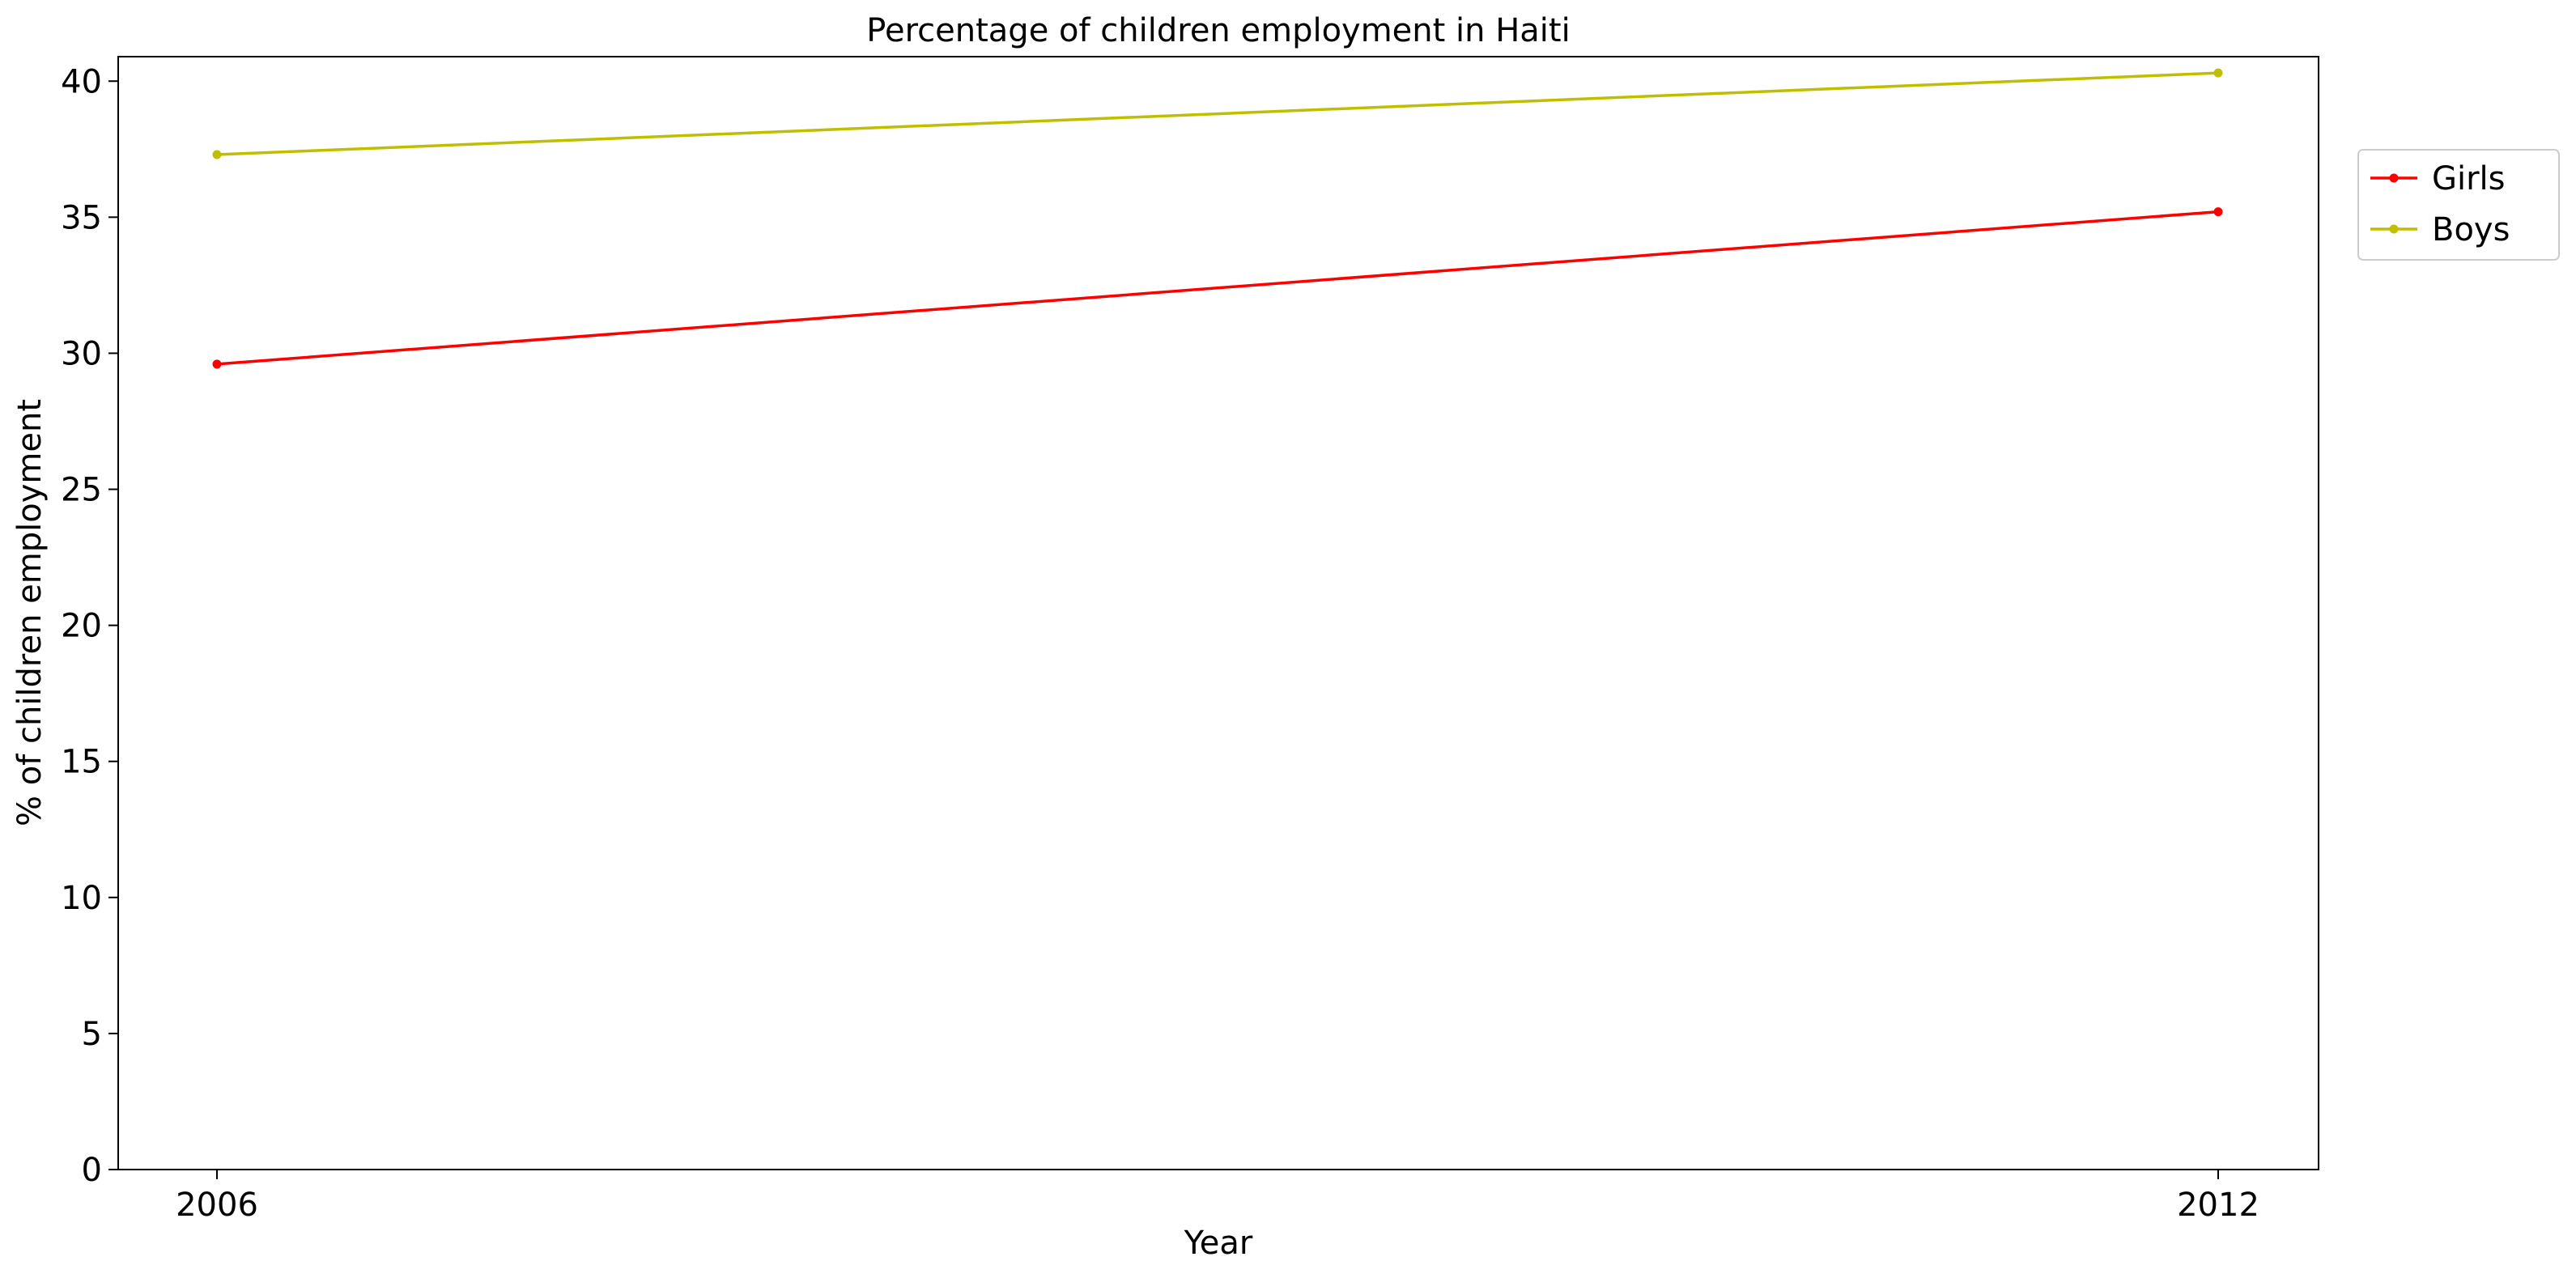 The height and width of the screenshot is (1278, 2576). I want to click on series-line-girls, so click(1218, 288).